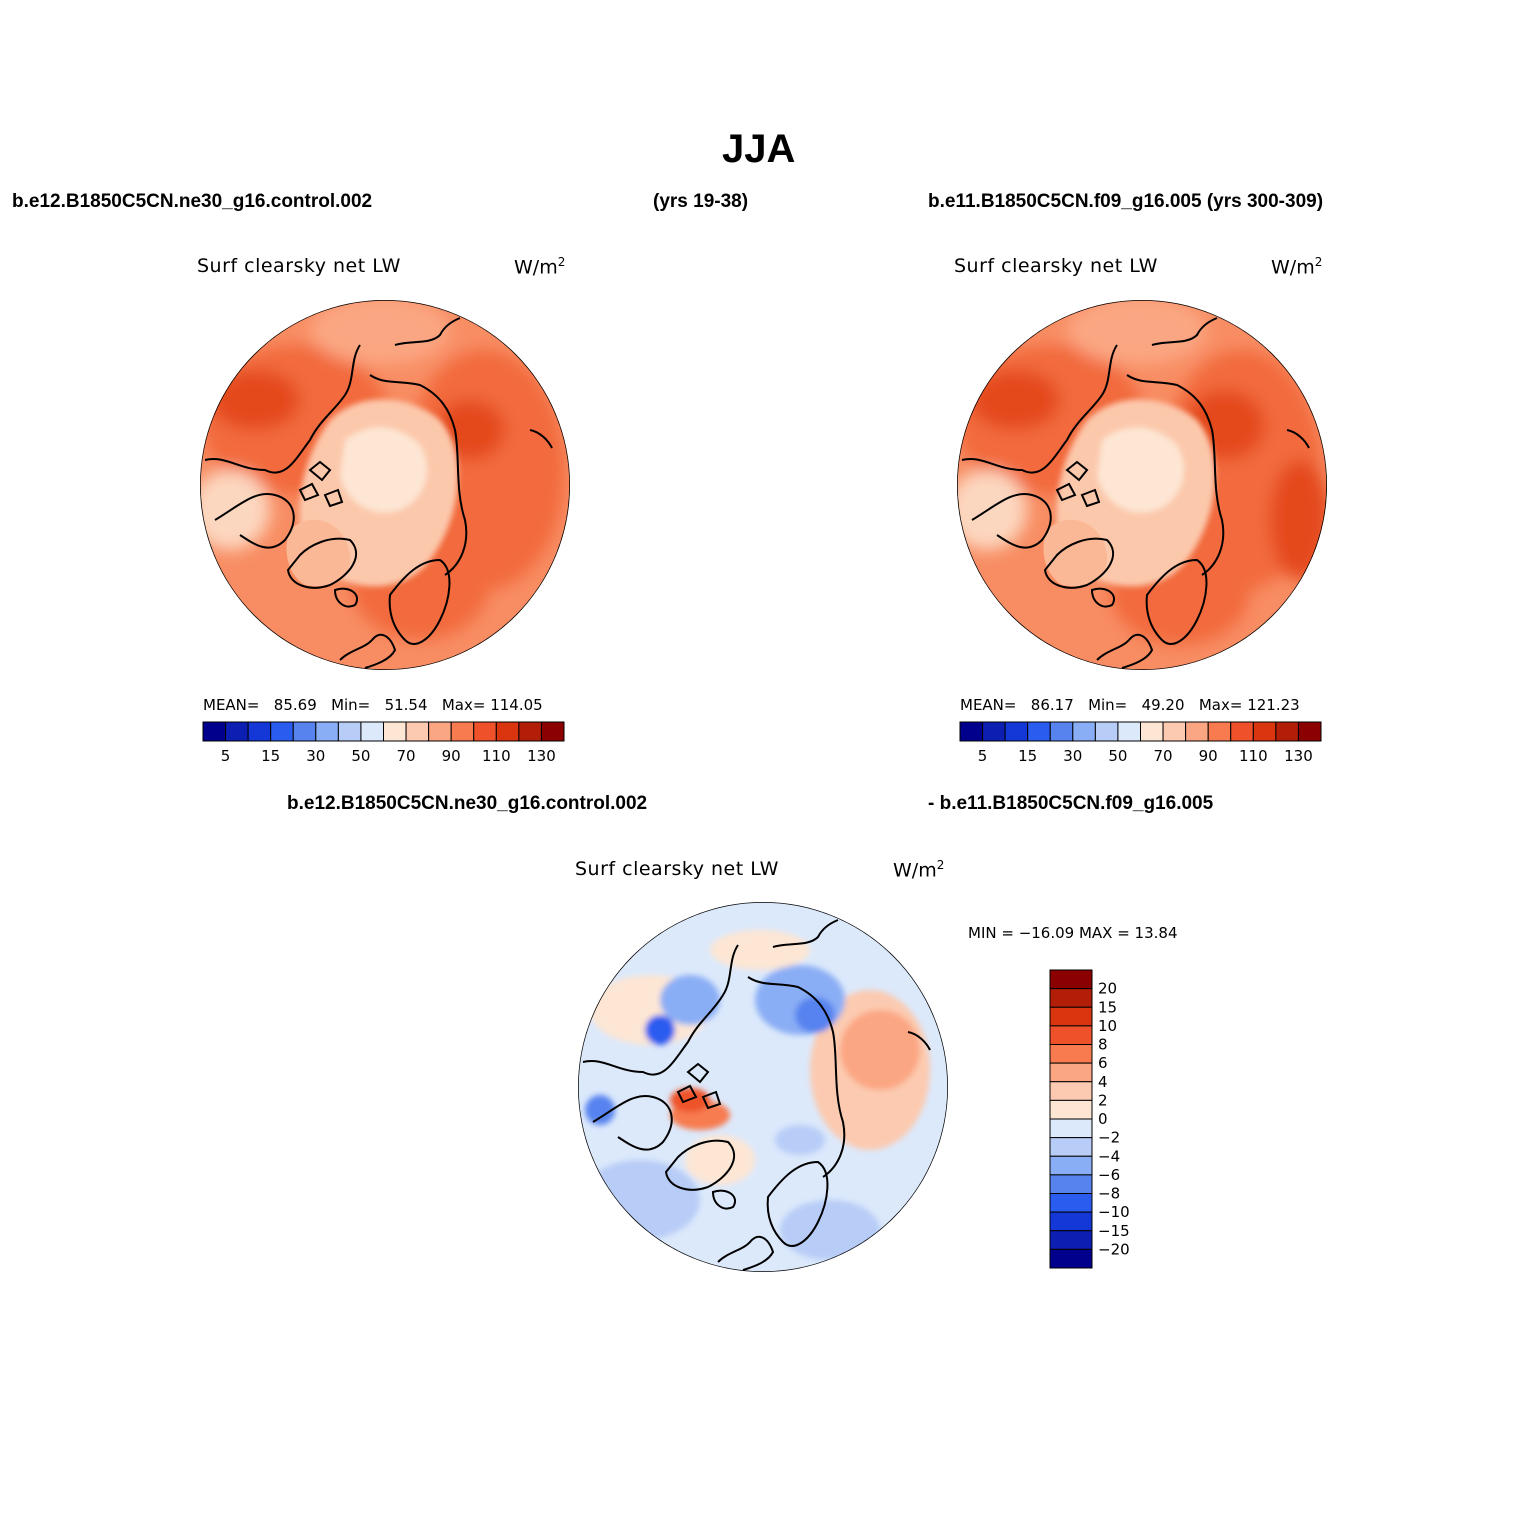 This screenshot has height=1525, width=1525. I want to click on figure-title: JJA, so click(759, 149).